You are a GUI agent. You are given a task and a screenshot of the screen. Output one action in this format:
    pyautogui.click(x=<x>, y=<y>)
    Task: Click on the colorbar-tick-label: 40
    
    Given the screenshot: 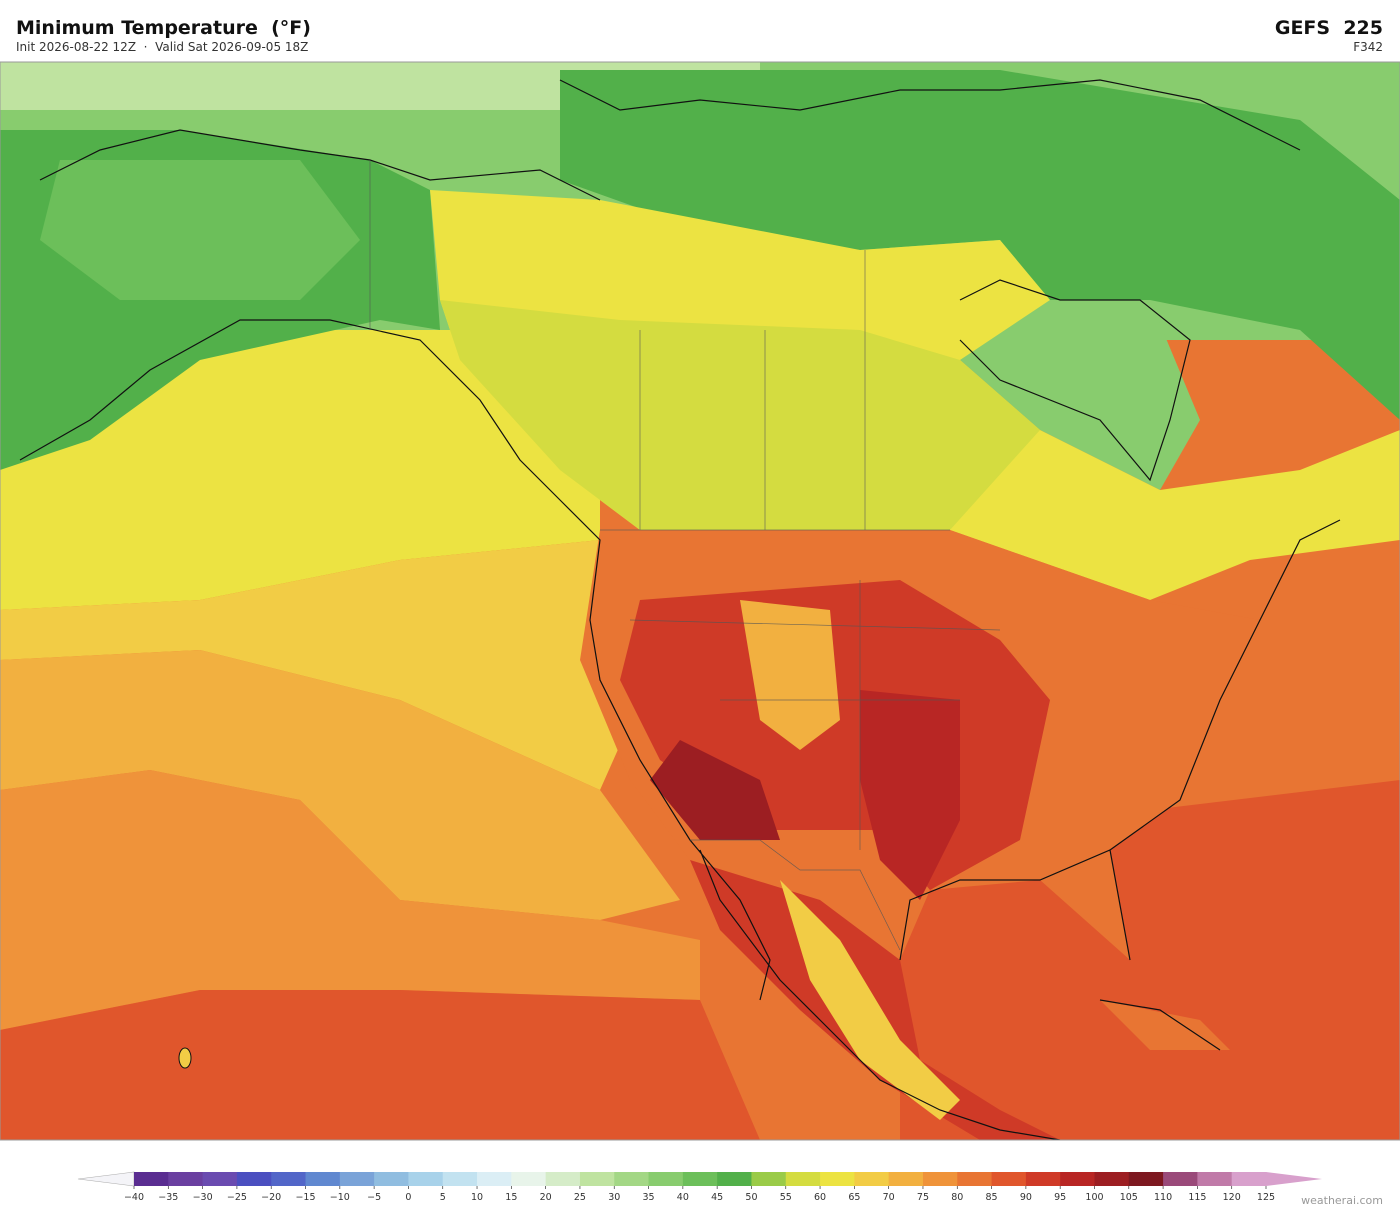 What is the action you would take?
    pyautogui.click(x=683, y=1197)
    